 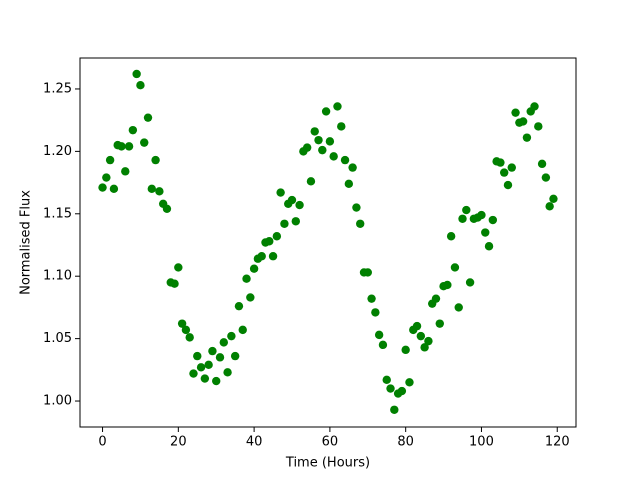 I want to click on y-tick-label: 1.00, so click(x=57, y=401).